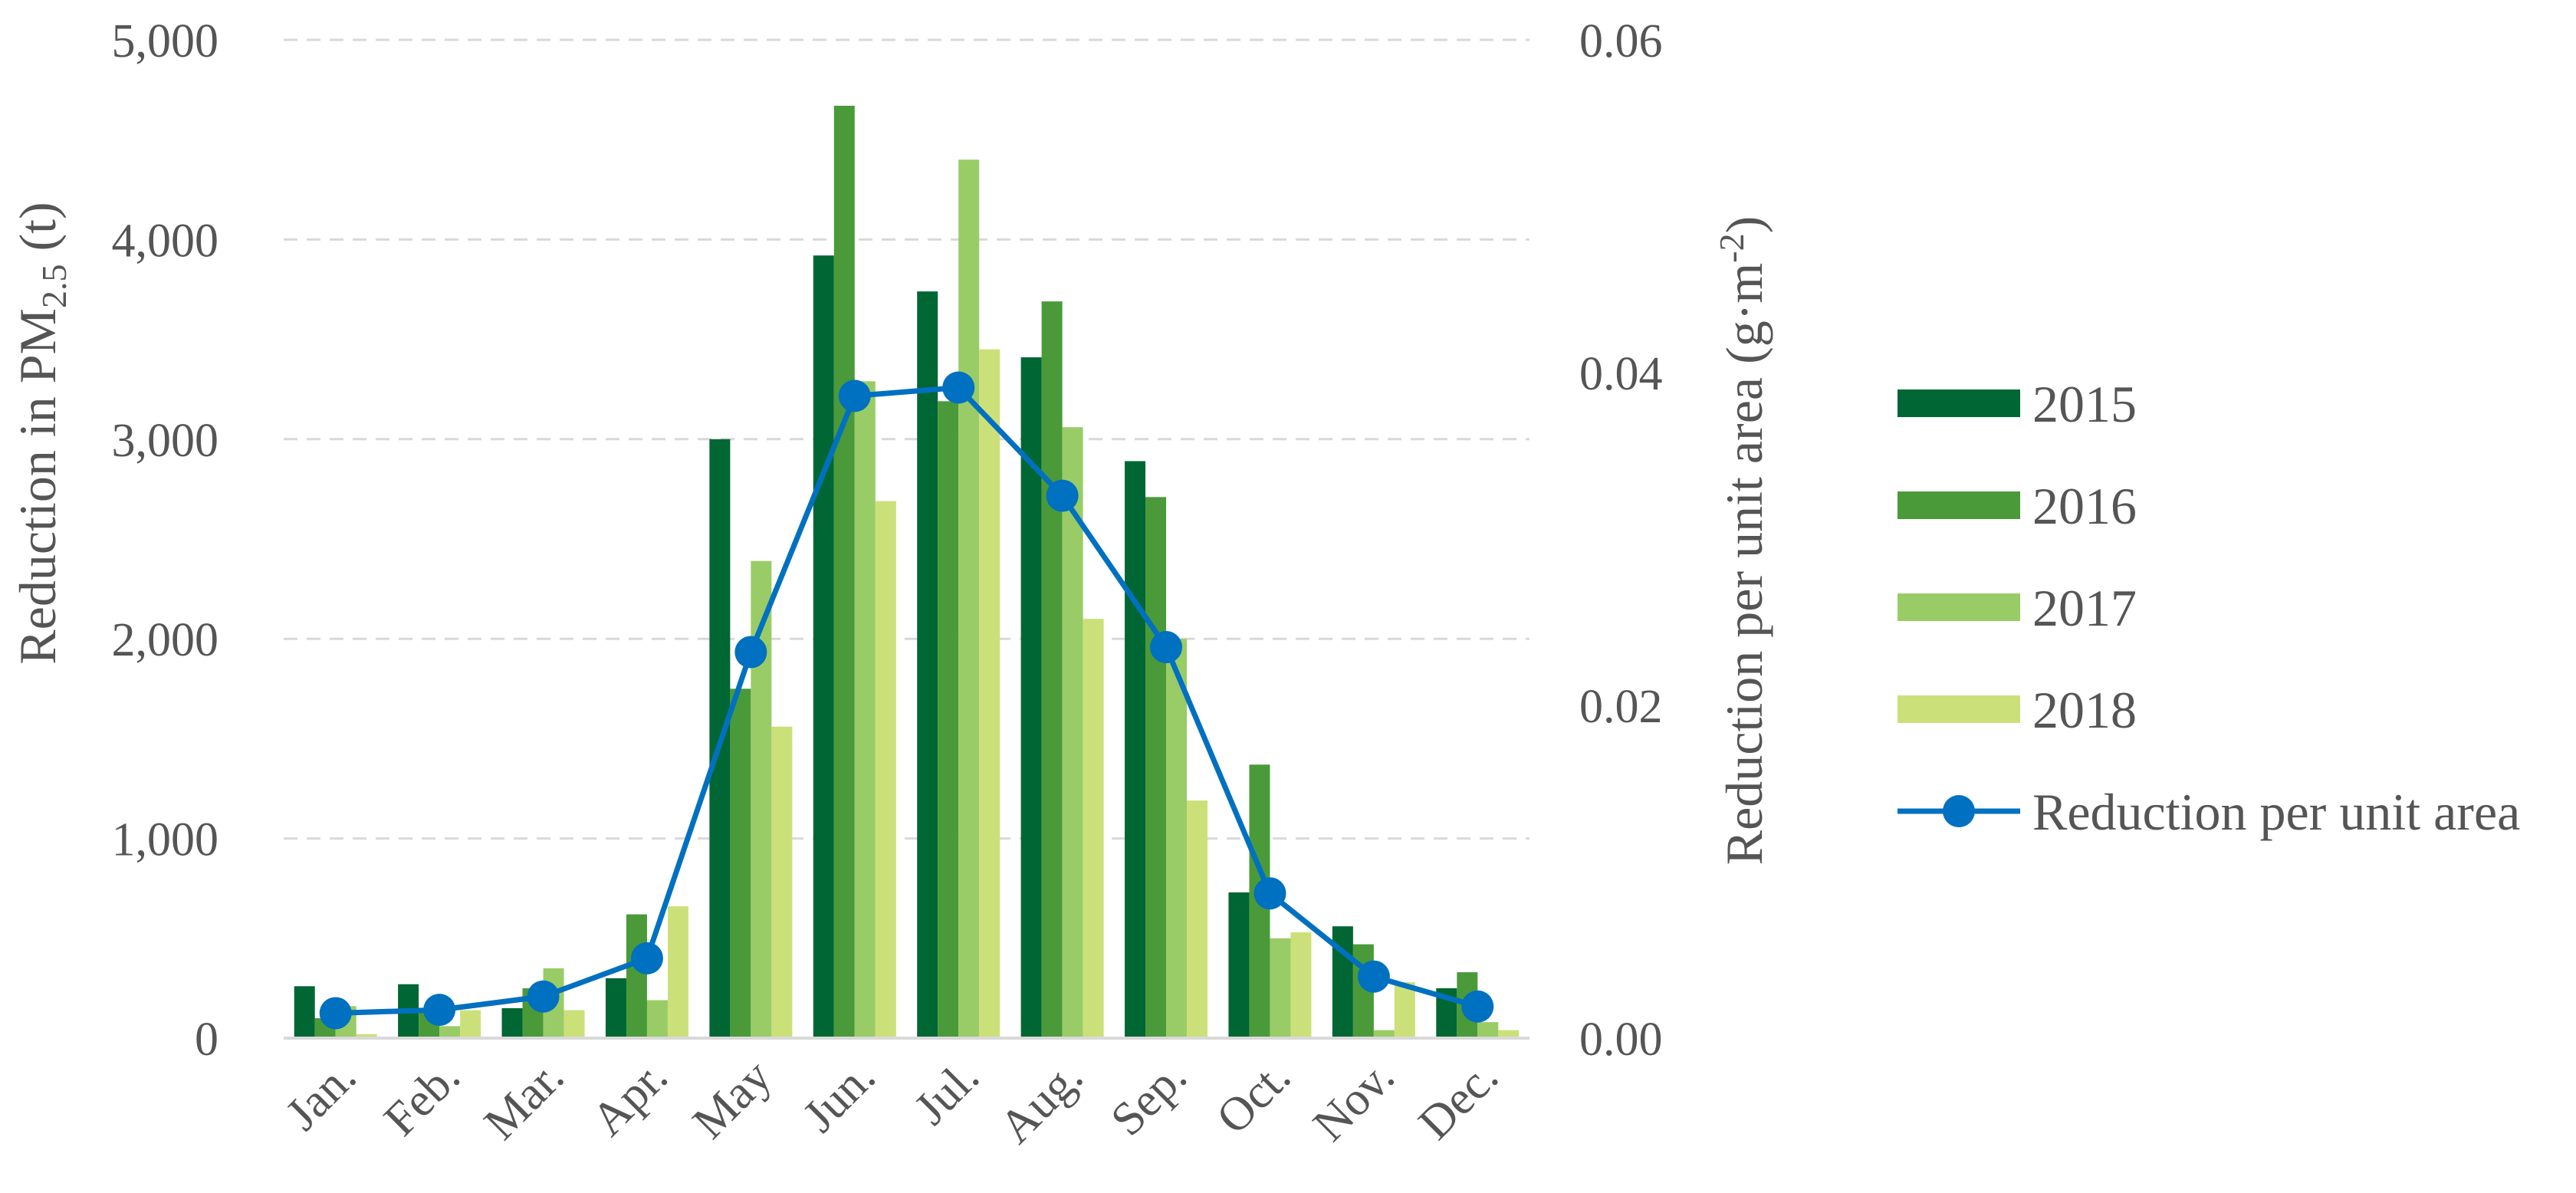 The width and height of the screenshot is (2576, 1193). Describe the element at coordinates (2276, 812) in the screenshot. I see `legend-label: Reduction per unit area` at that location.